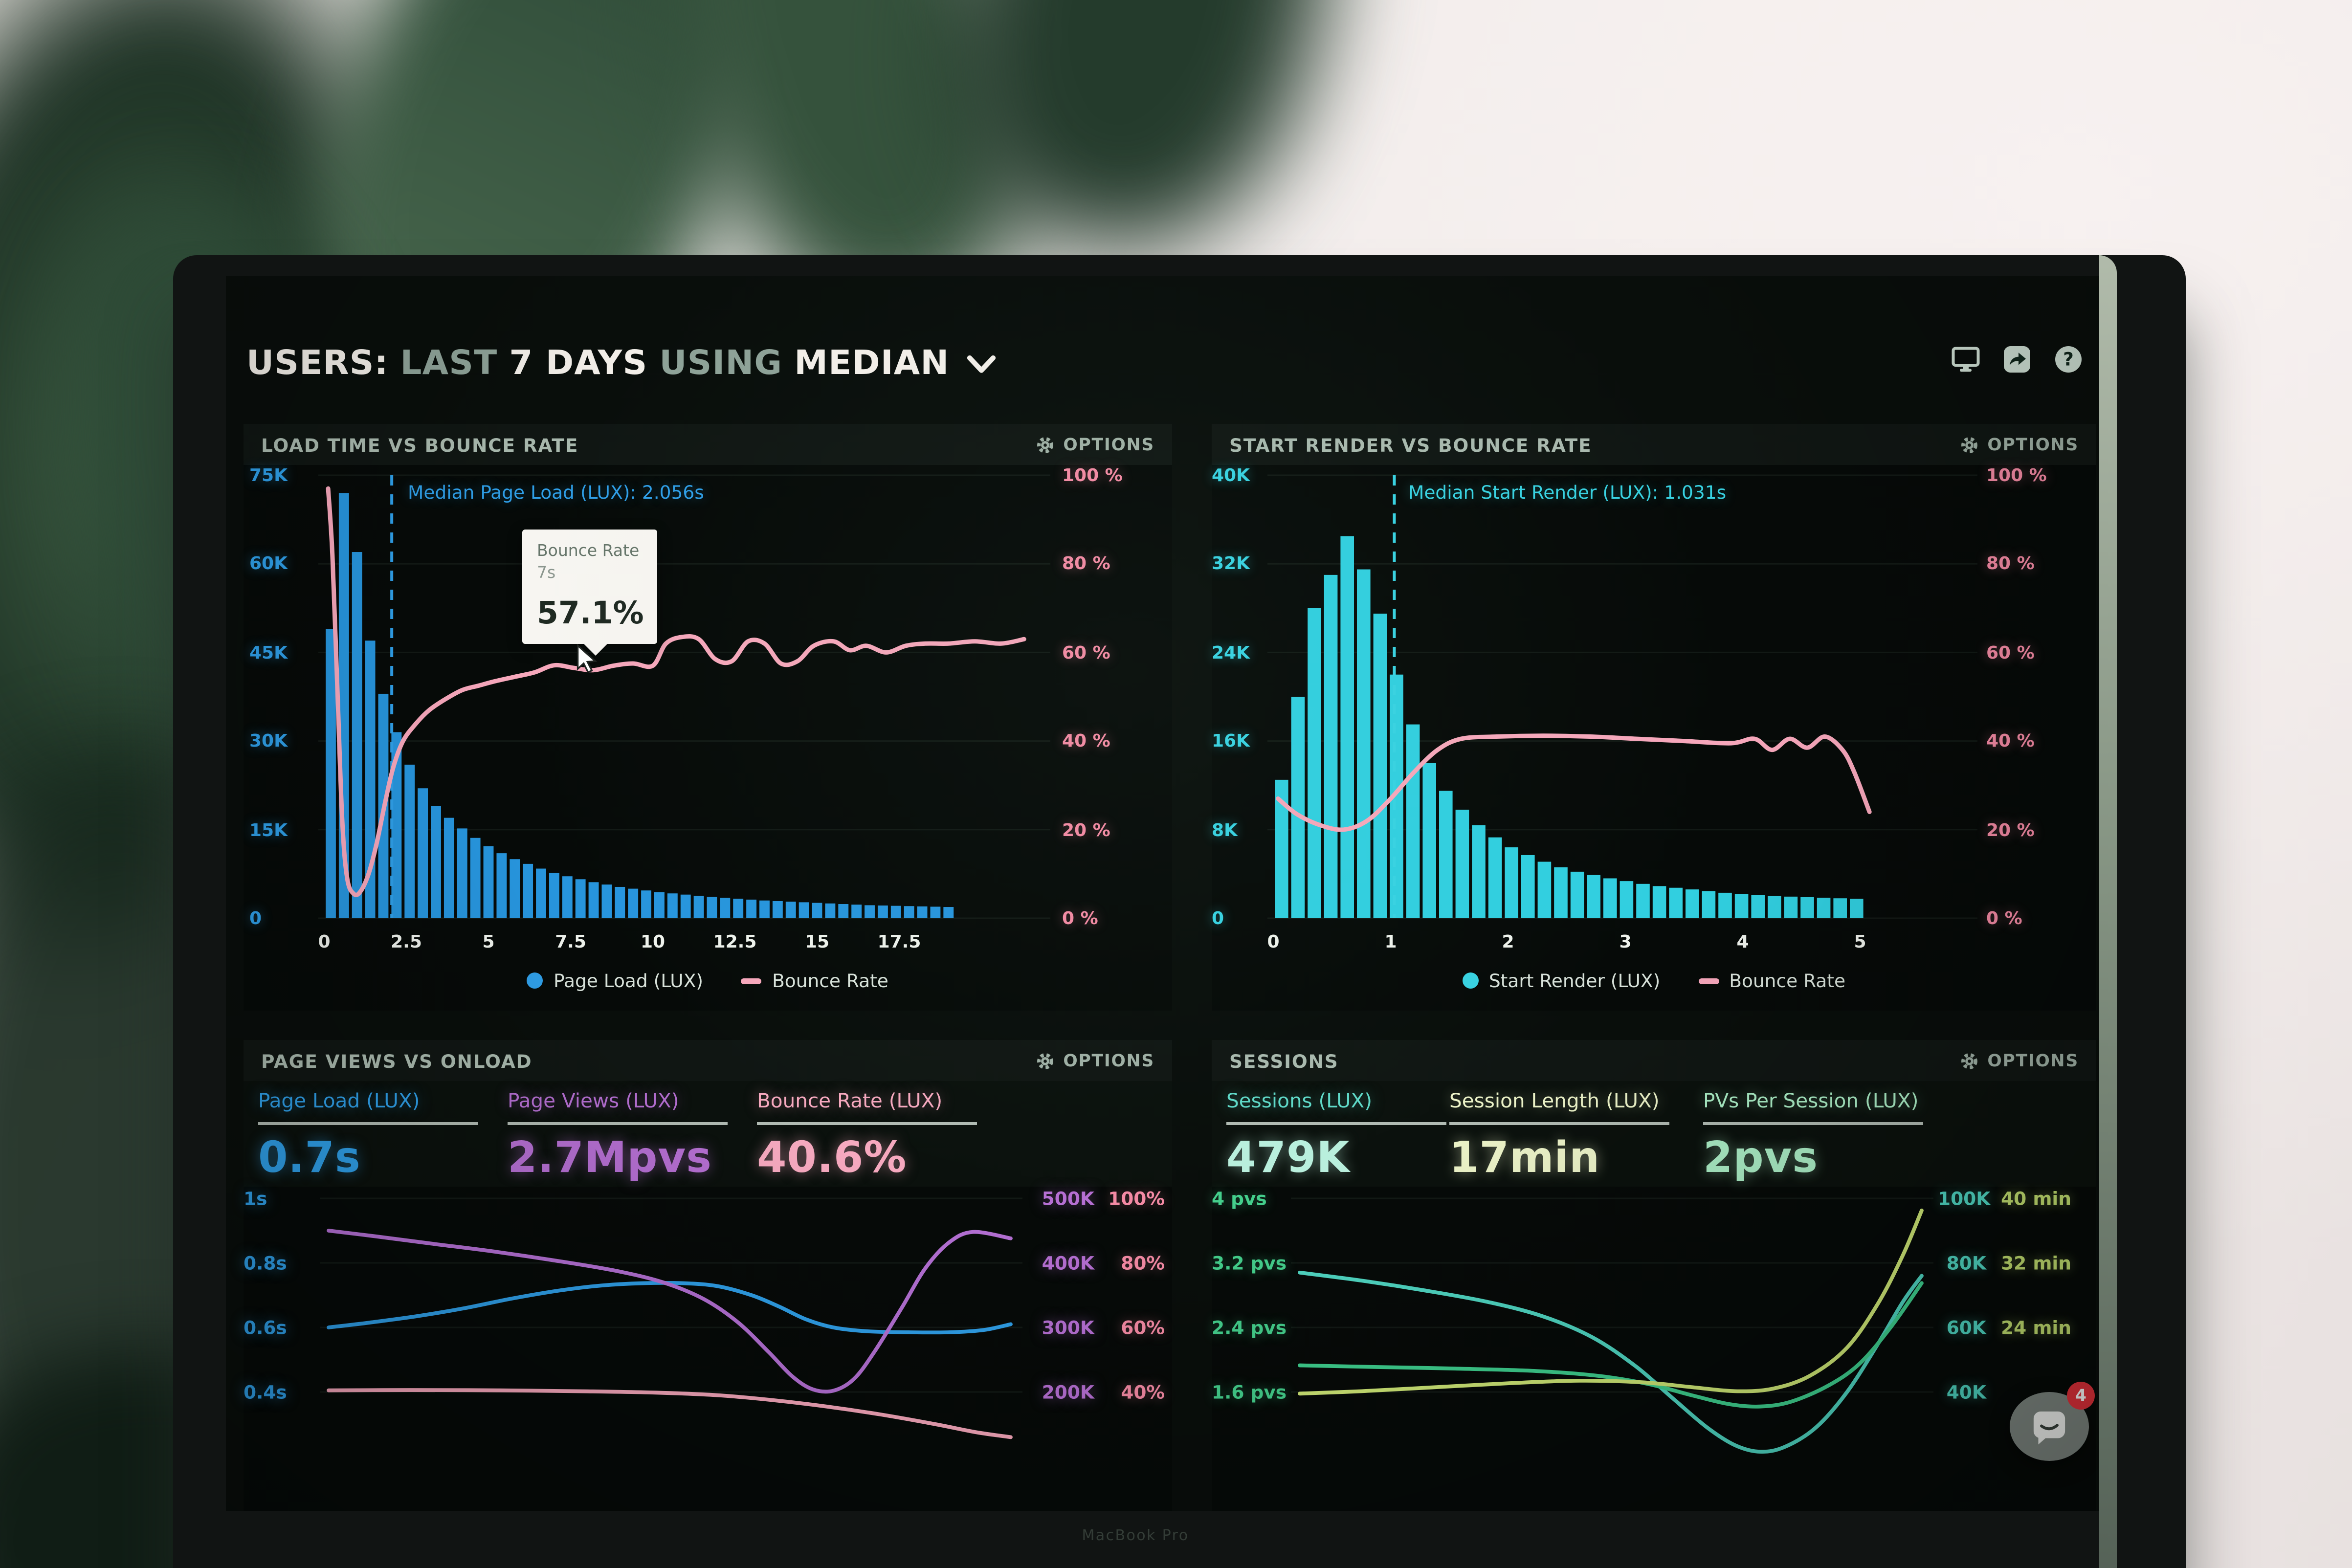 The image size is (2352, 1568). I want to click on axis-tick-label: 32 min, so click(2036, 1263).